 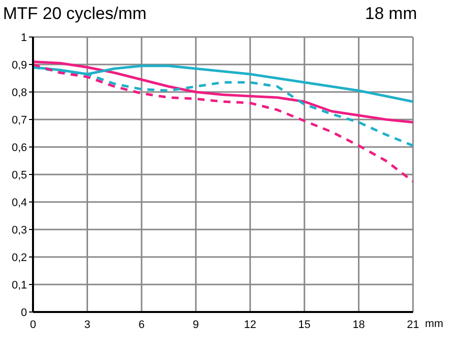 I want to click on x-tick-label: 0, so click(x=33, y=324).